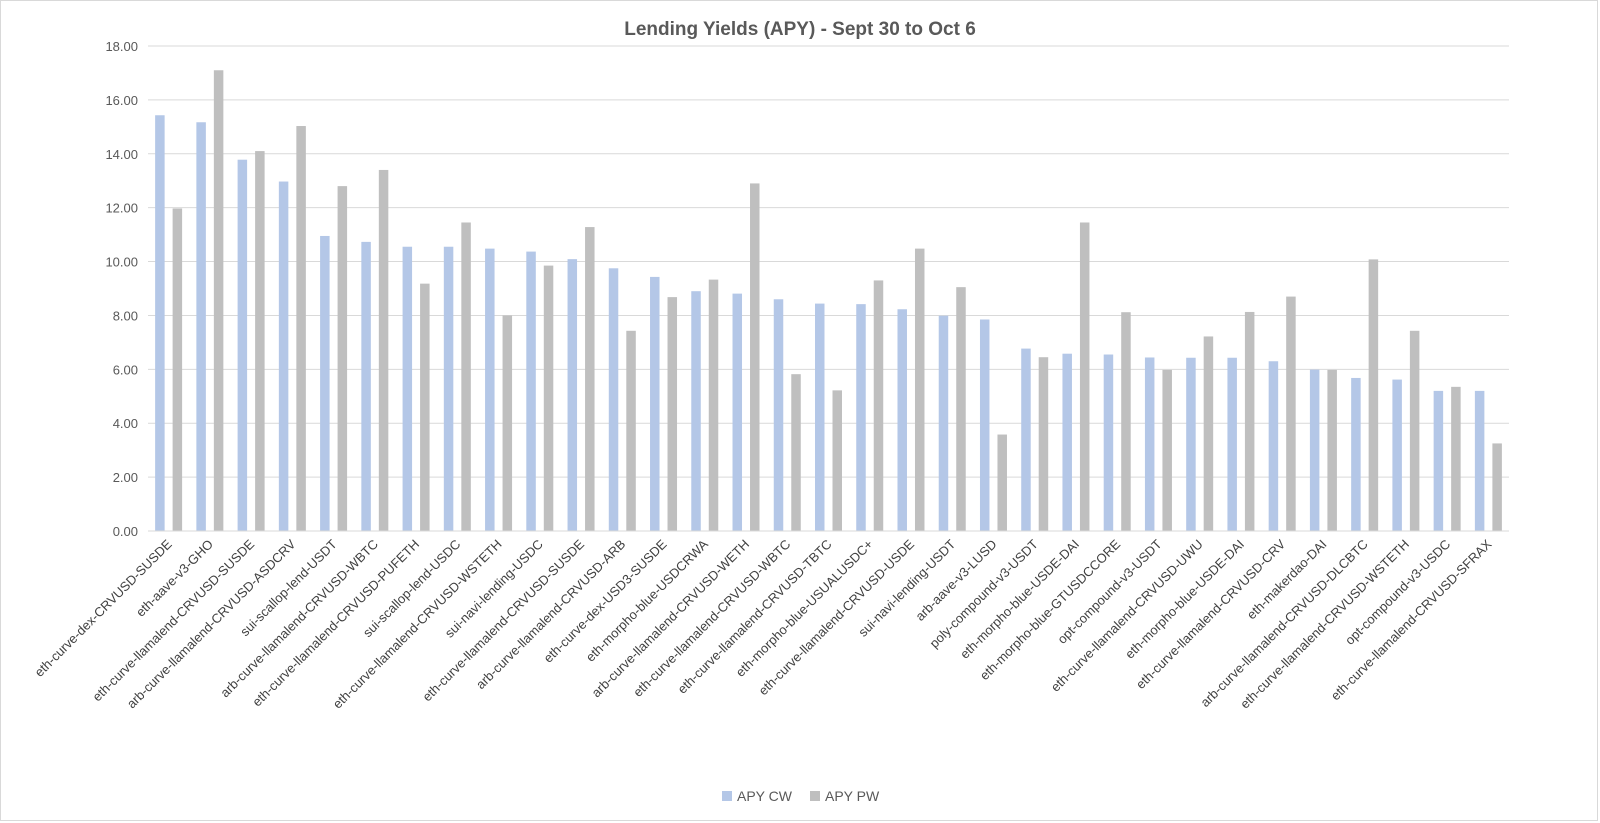 This screenshot has width=1600, height=823. I want to click on chart-title: Lending Yields (APY) - Sept 30 to Oct 6, so click(800, 29).